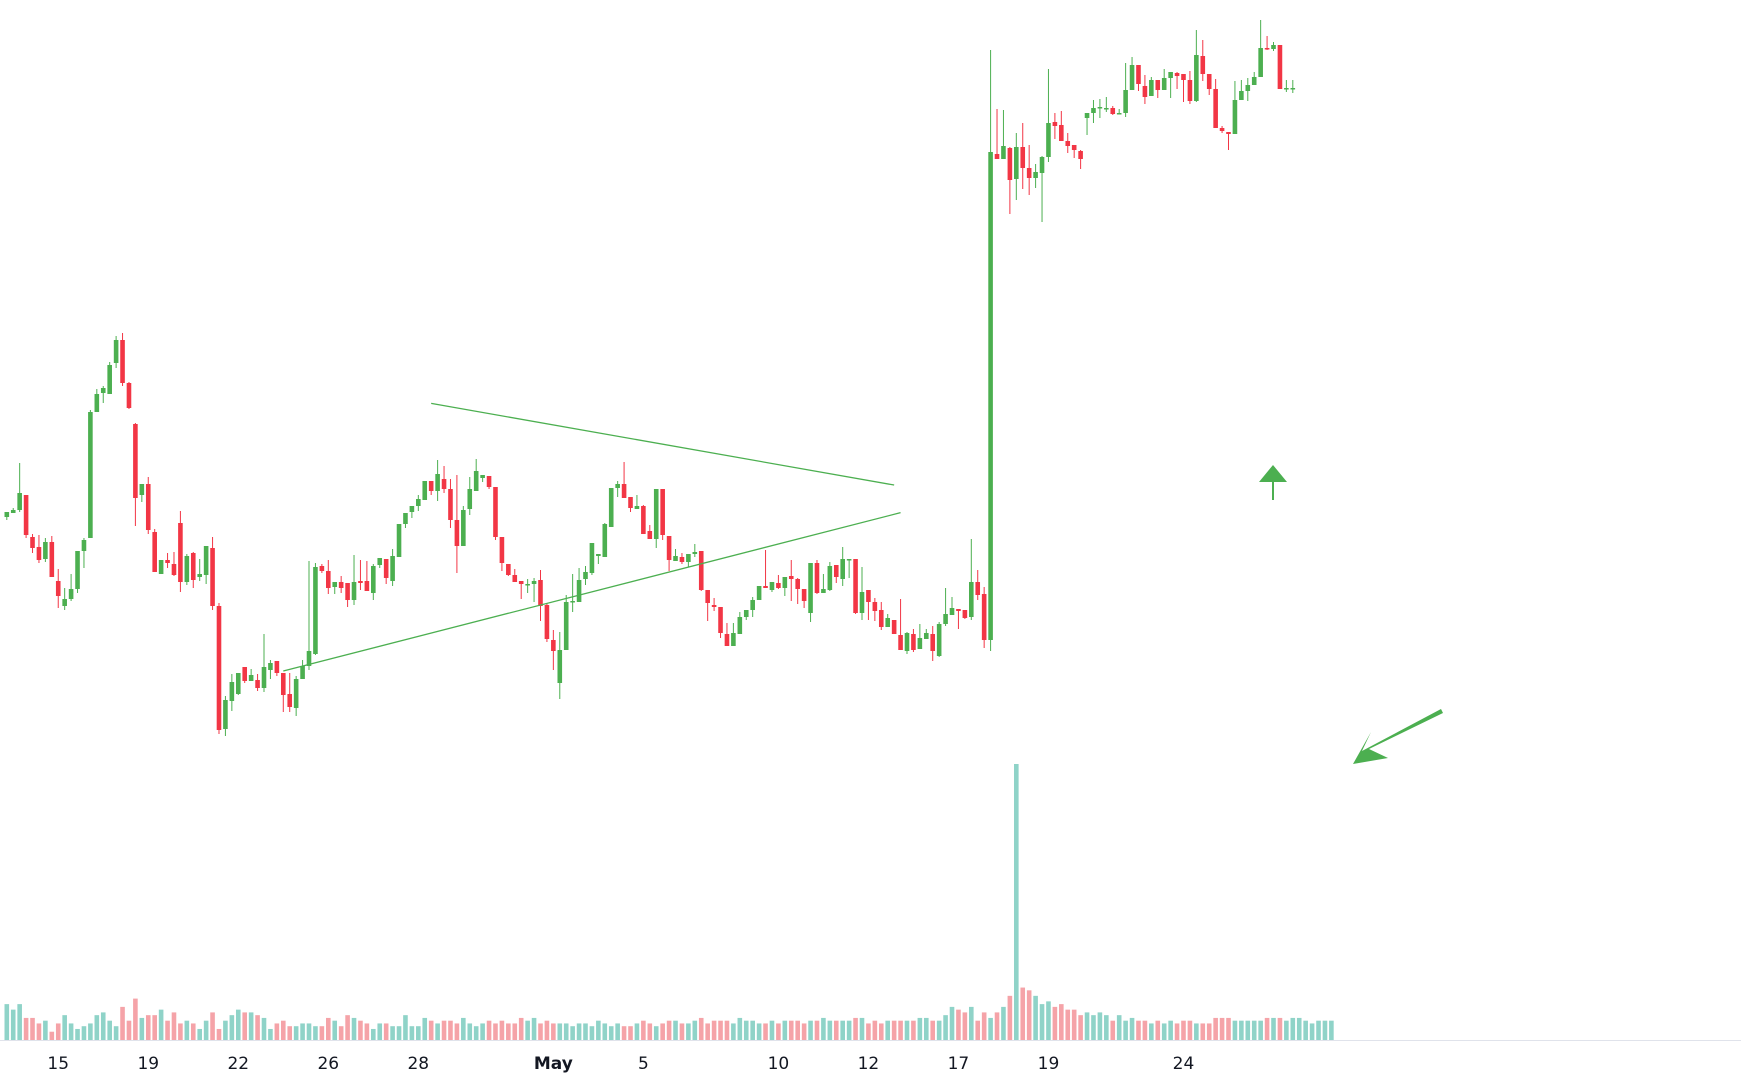  What do you see at coordinates (553, 1064) in the screenshot?
I see `x-tick-label: May` at bounding box center [553, 1064].